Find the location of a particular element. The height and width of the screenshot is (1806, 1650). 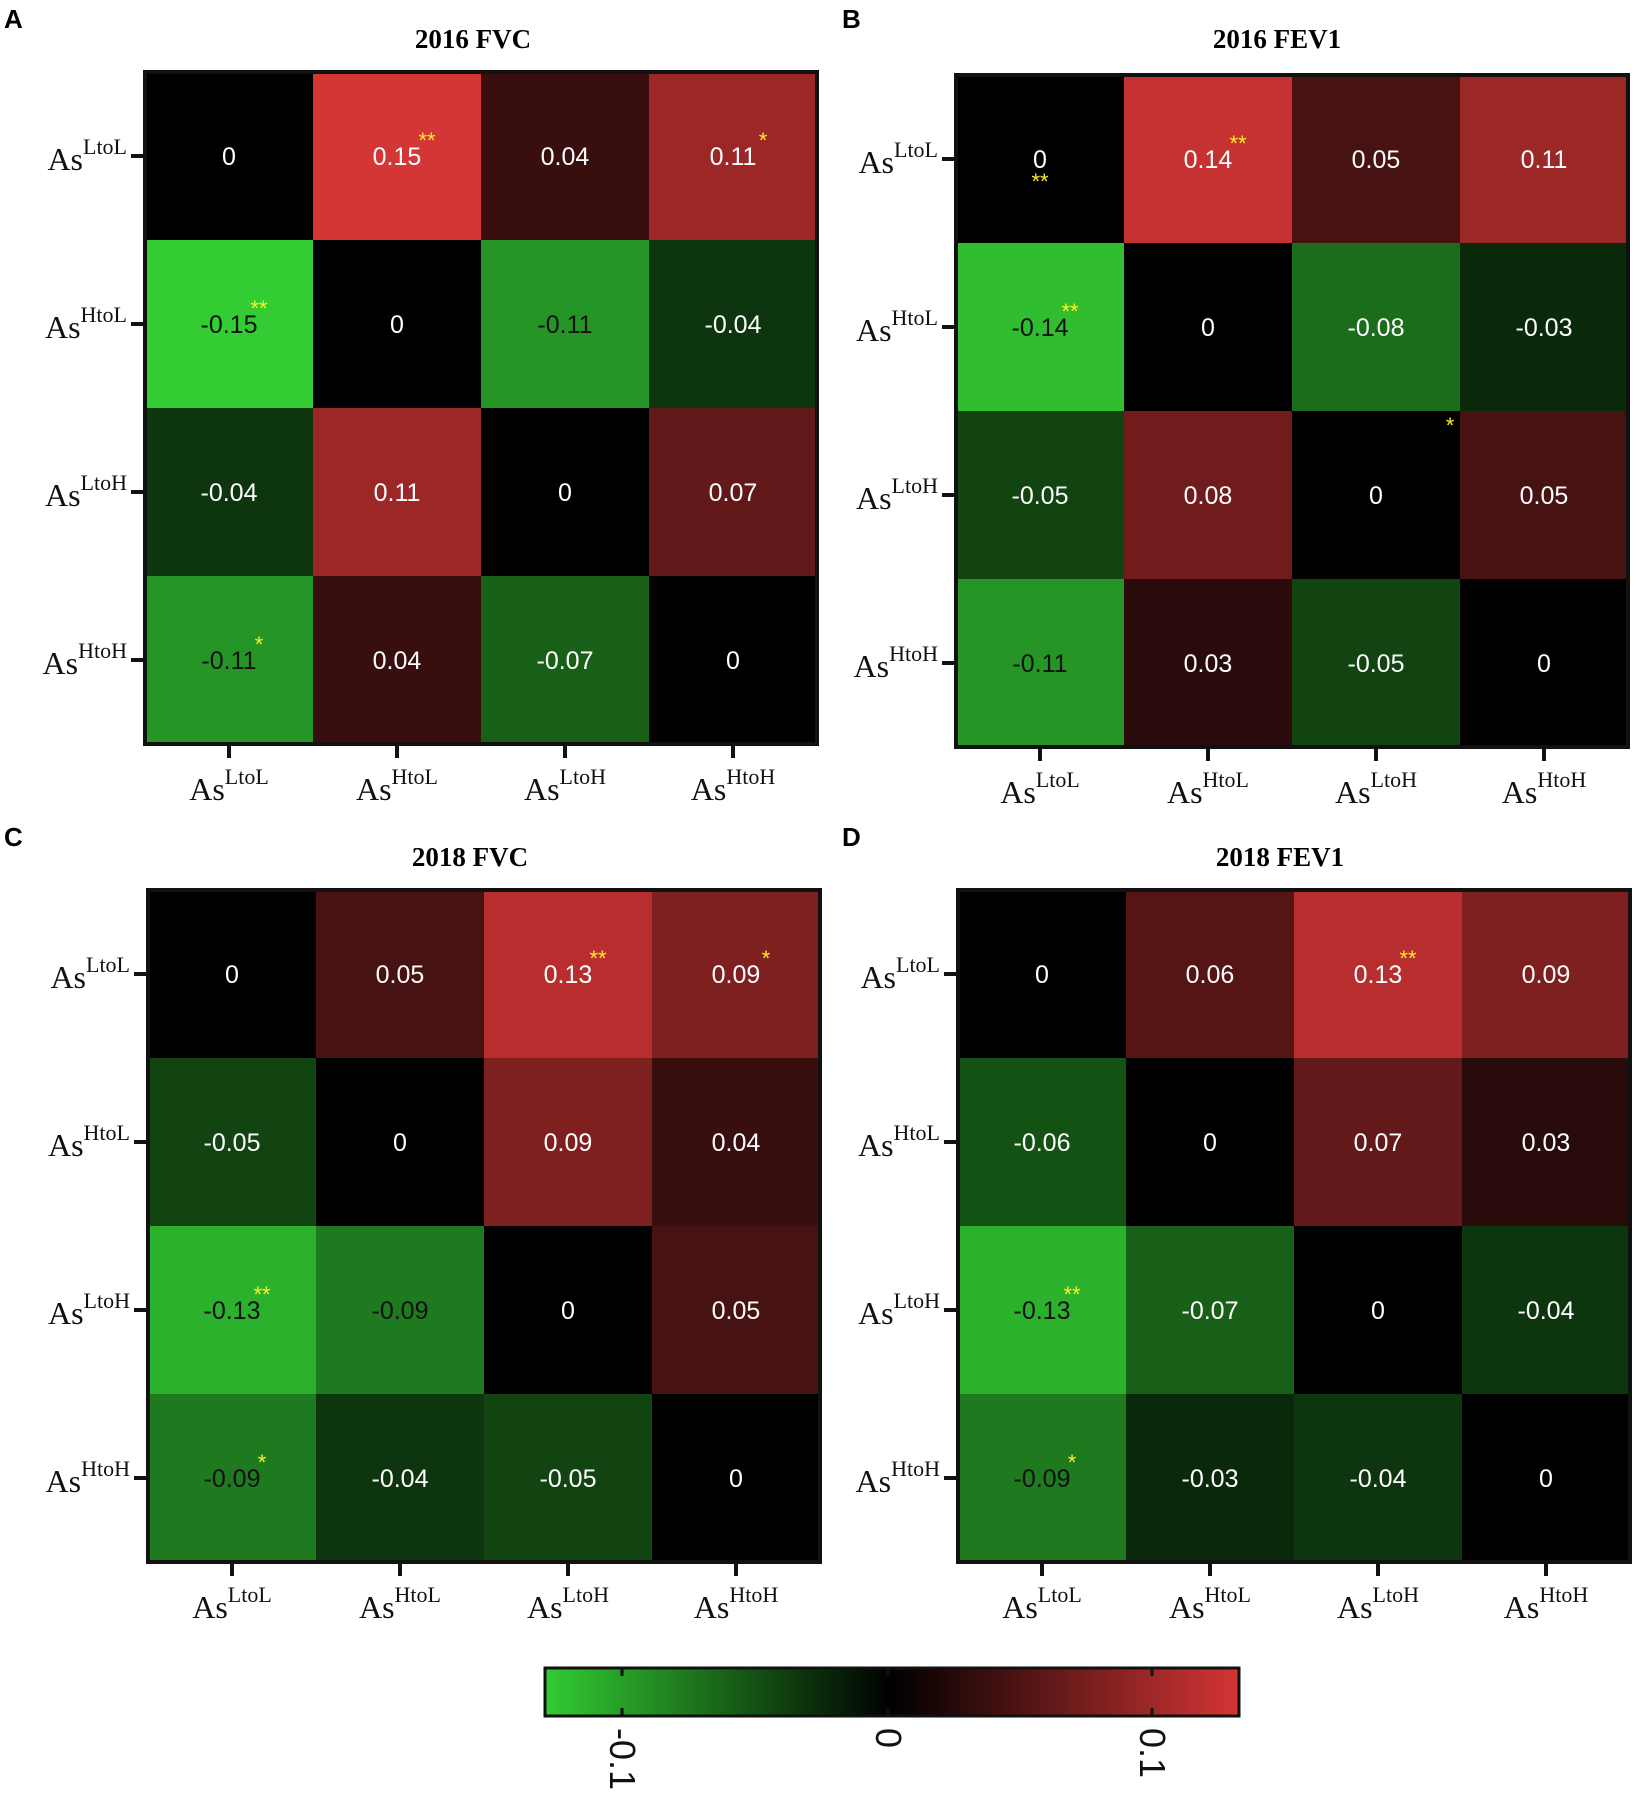

colorbar-tick-label: -0.1 is located at coordinates (622, 1759).